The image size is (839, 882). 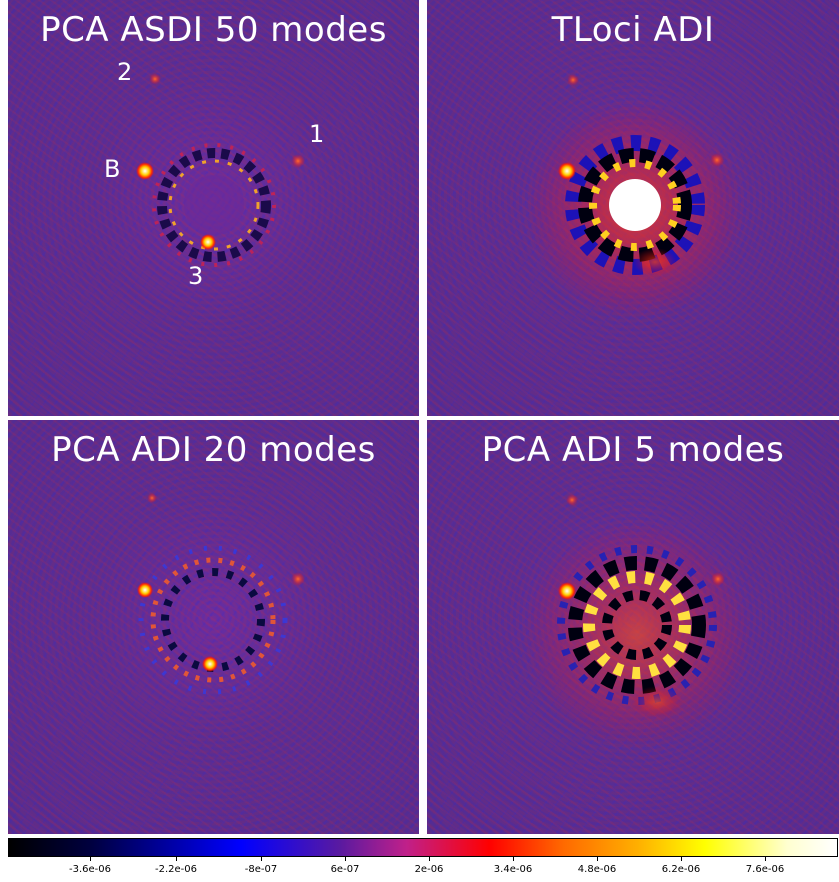 What do you see at coordinates (112, 169) in the screenshot?
I see `companion-label-b: B` at bounding box center [112, 169].